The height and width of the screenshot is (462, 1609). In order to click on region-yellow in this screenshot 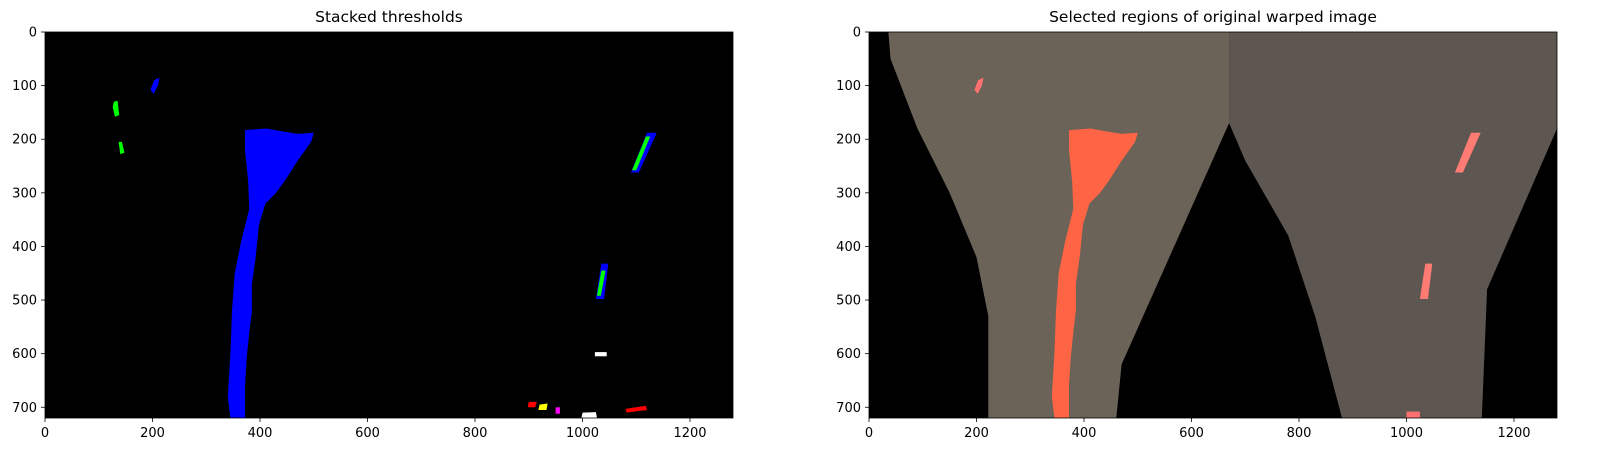, I will do `click(543, 406)`.